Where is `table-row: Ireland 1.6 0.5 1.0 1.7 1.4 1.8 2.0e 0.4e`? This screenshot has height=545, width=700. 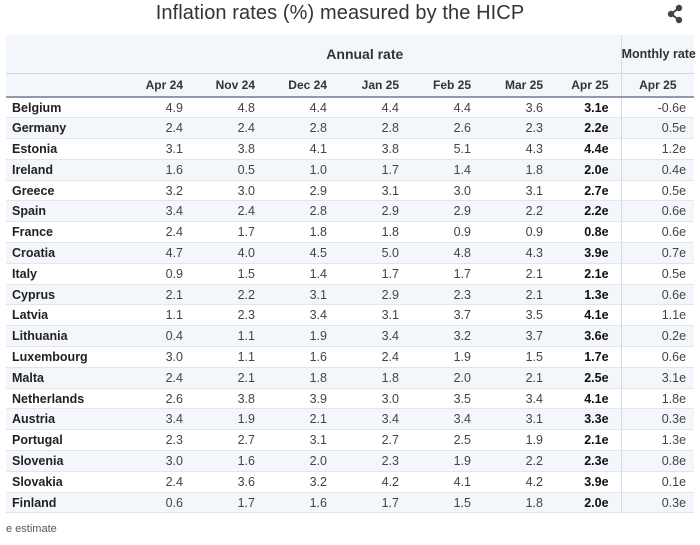 table-row: Ireland 1.6 0.5 1.0 1.7 1.4 1.8 2.0e 0.4e is located at coordinates (350, 170).